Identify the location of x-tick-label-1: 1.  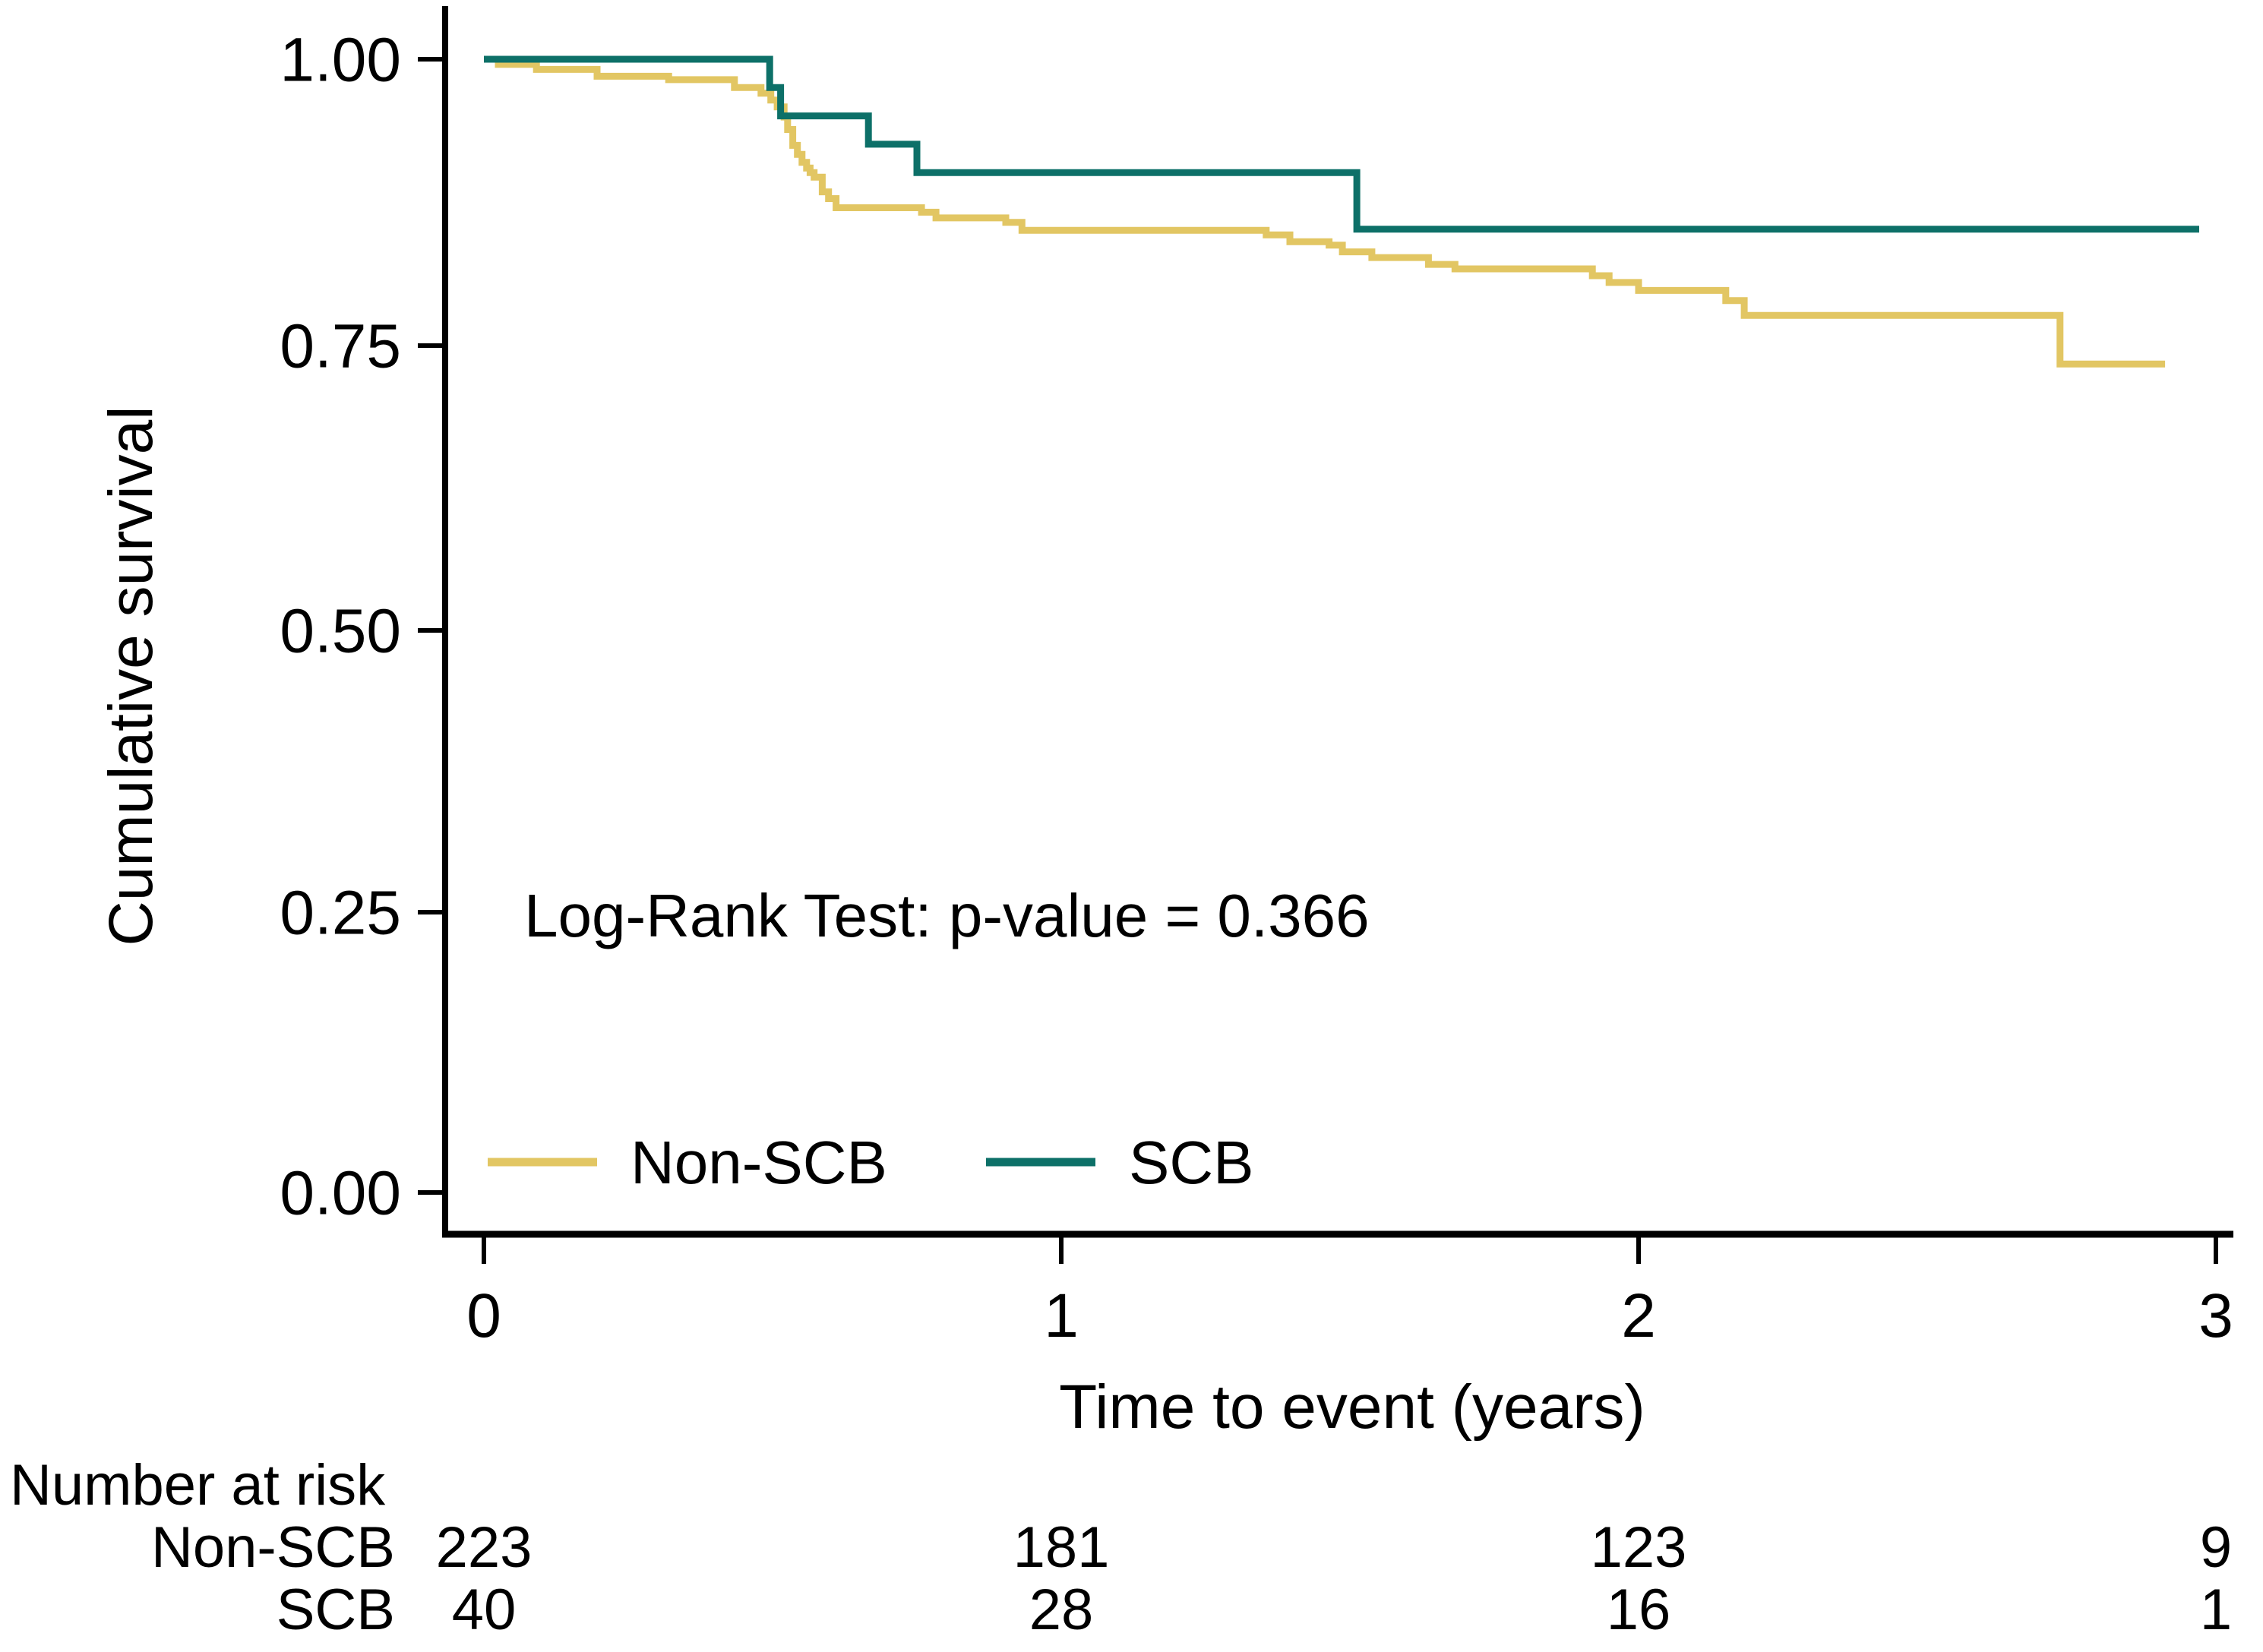
(1061, 1315).